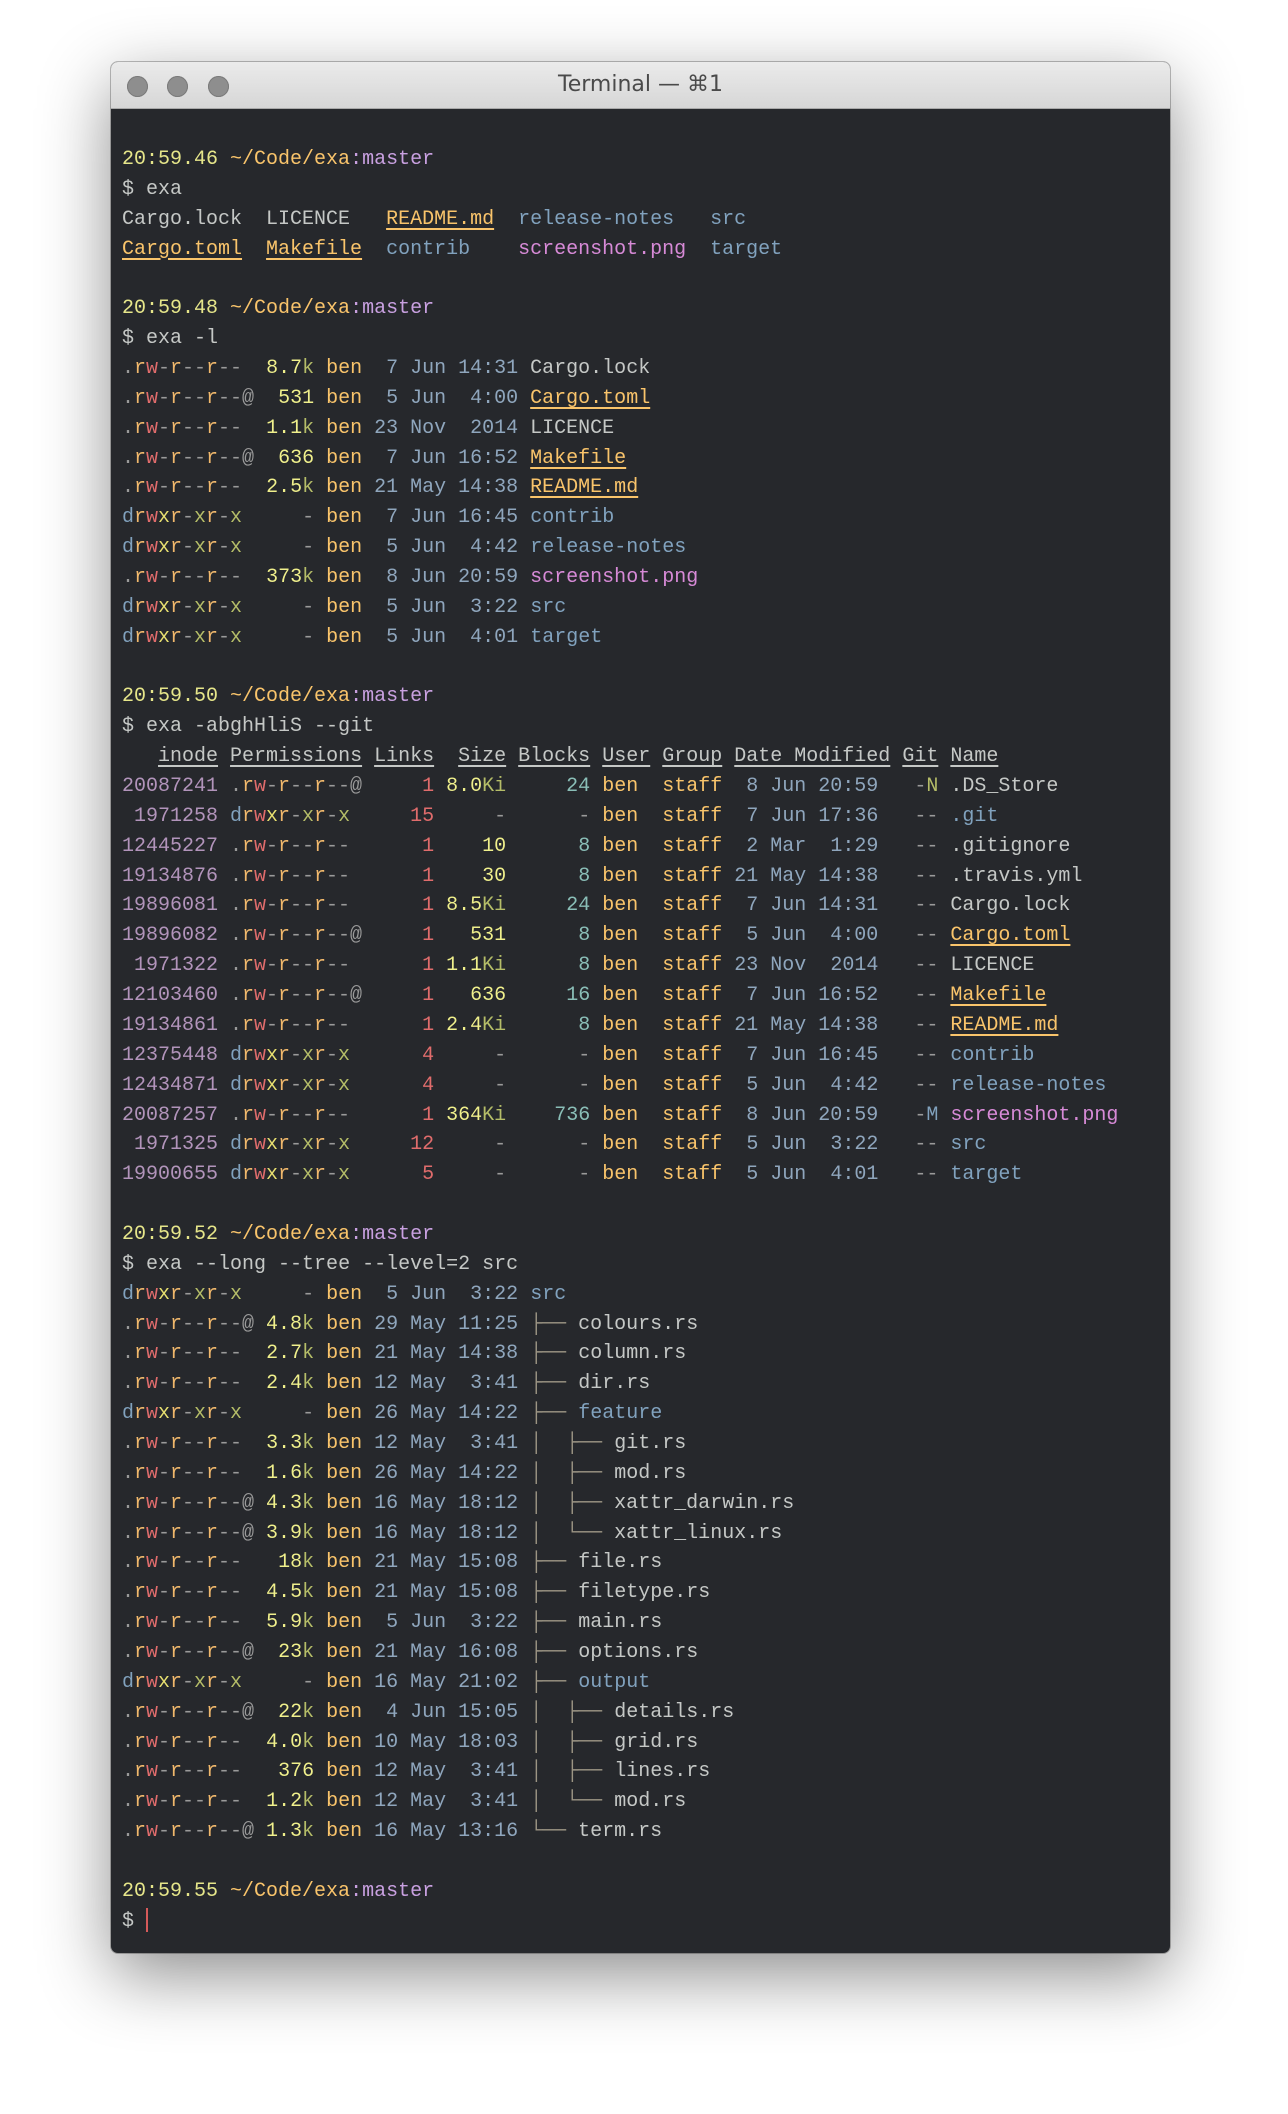 This screenshot has height=2114, width=1288. What do you see at coordinates (482, 757) in the screenshot?
I see `column-header: Size` at bounding box center [482, 757].